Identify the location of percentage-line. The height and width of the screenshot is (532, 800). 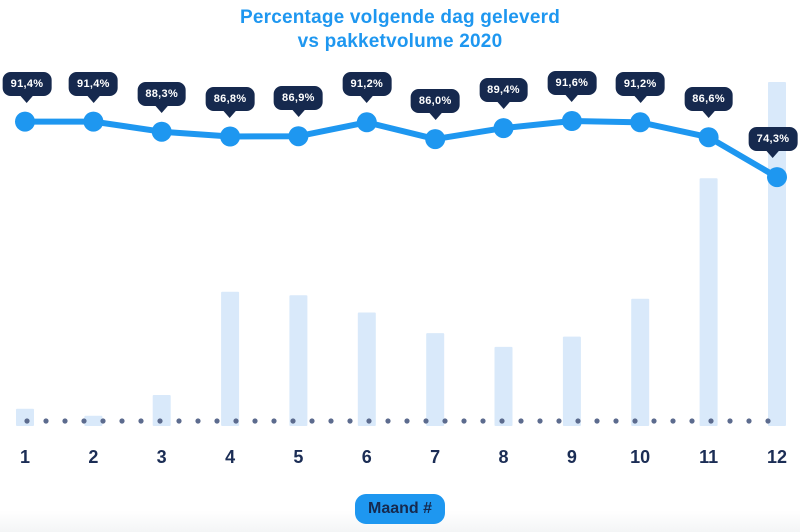
(401, 149).